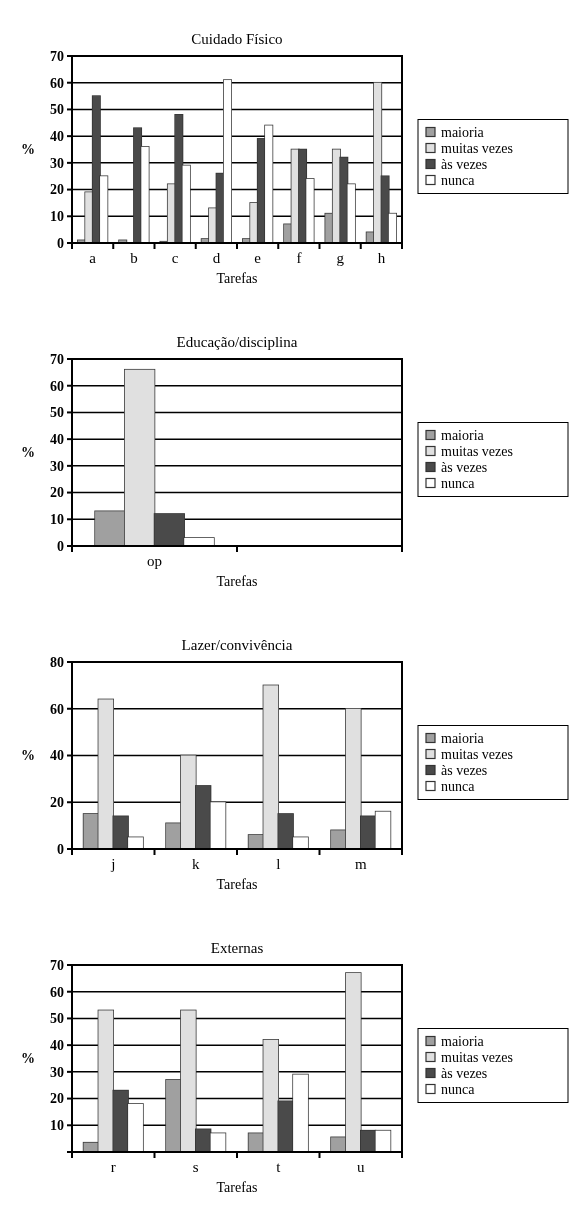 The height and width of the screenshot is (1228, 579). I want to click on x-tick-label: d, so click(216, 258).